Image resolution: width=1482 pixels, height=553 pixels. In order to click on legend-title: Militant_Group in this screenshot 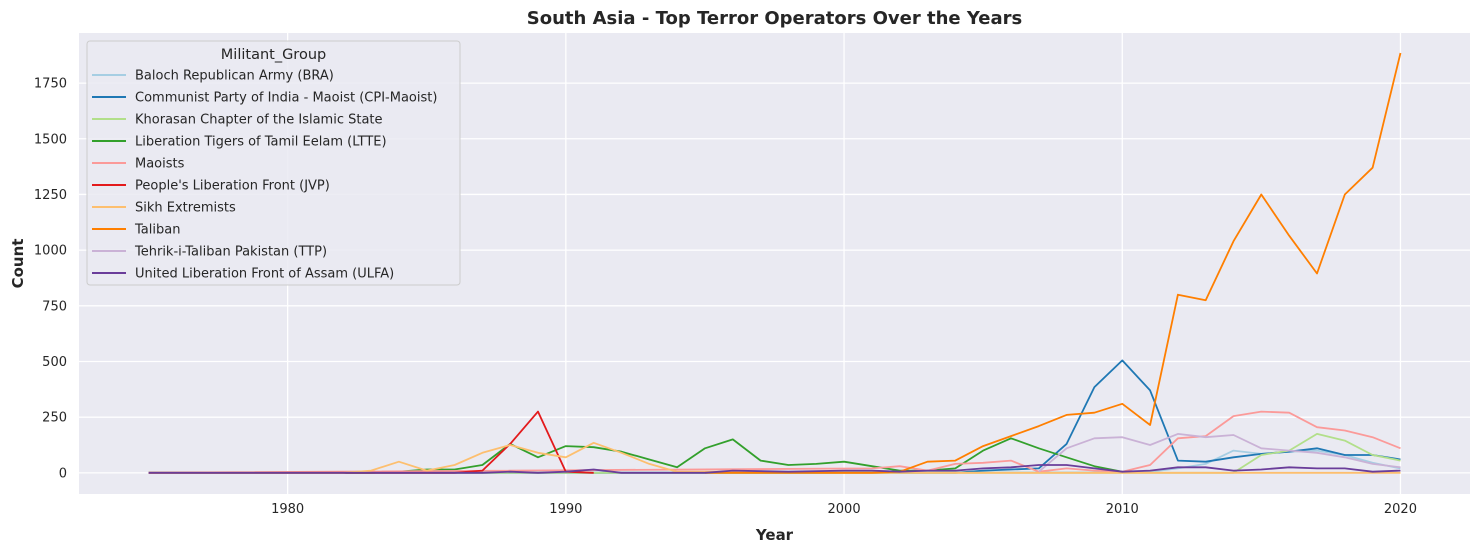, I will do `click(273, 55)`.